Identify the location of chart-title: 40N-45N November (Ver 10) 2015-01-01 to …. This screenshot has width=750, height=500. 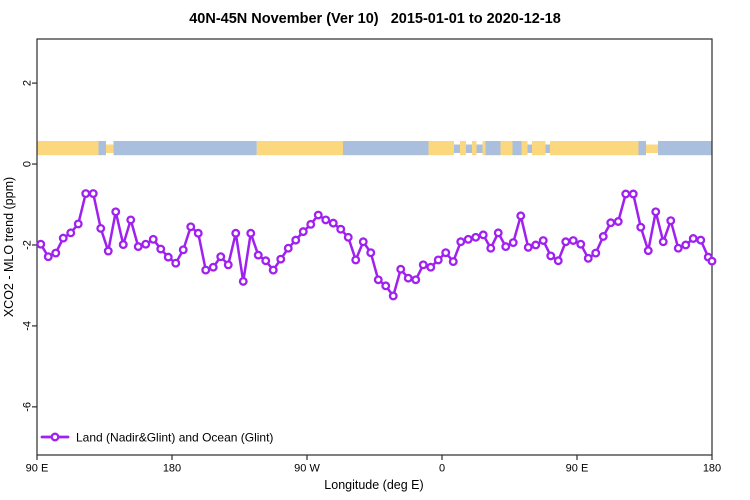
(375, 19).